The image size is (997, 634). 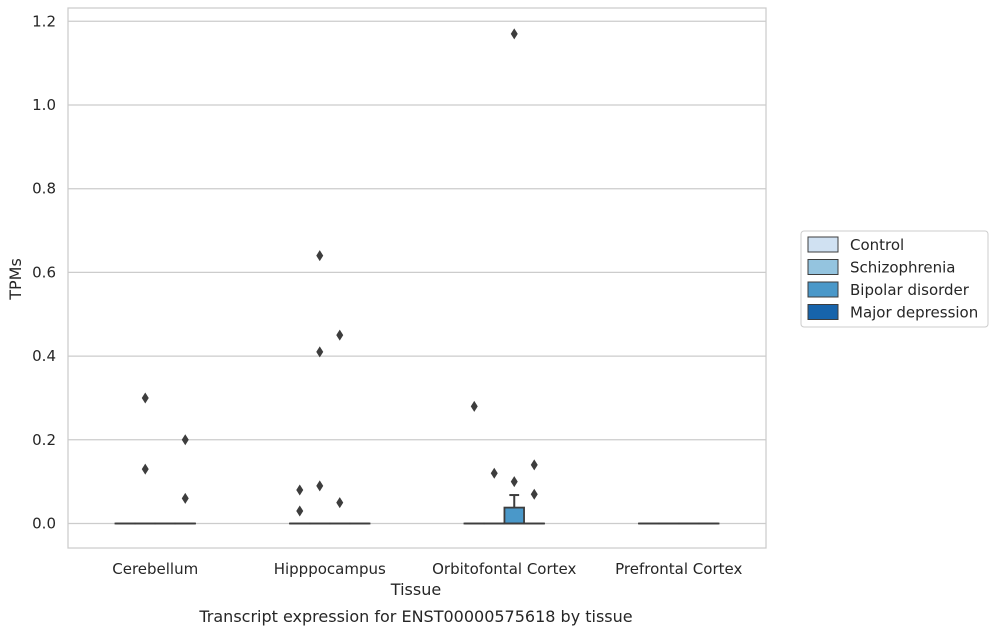 What do you see at coordinates (44, 356) in the screenshot?
I see `y-tick-label: 0.4` at bounding box center [44, 356].